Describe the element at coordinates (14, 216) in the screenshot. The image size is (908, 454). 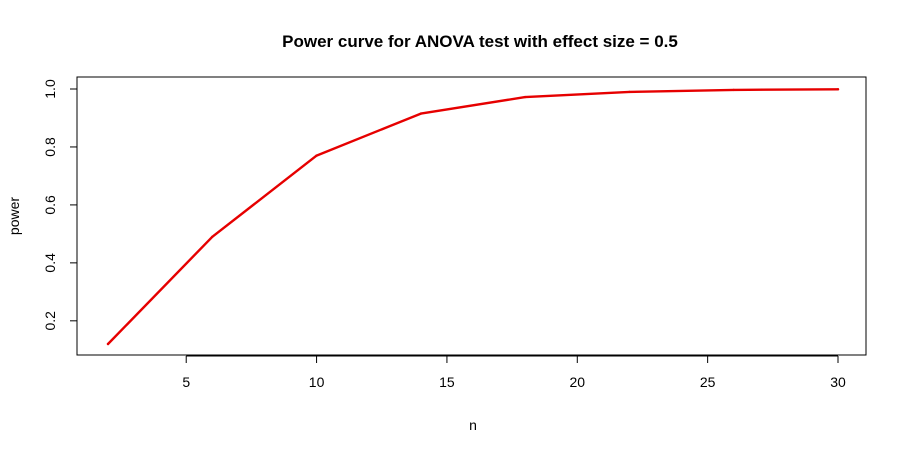
I see `y-axis-label: power` at that location.